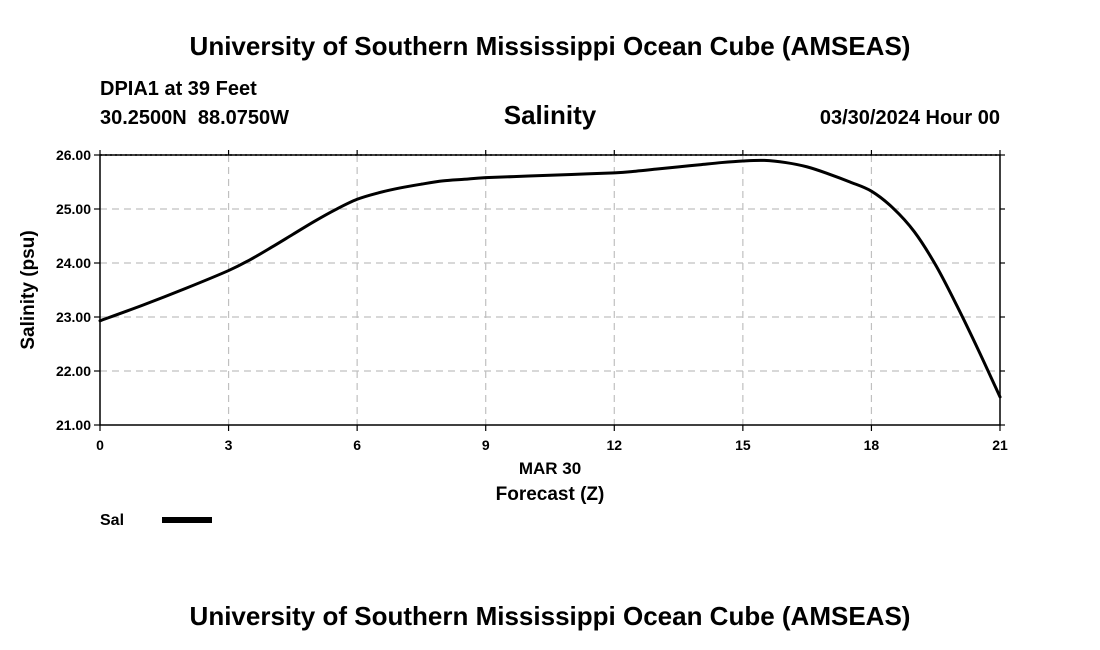 The height and width of the screenshot is (650, 1100). Describe the element at coordinates (550, 494) in the screenshot. I see `x-axis-label: Forecast (Z)` at that location.